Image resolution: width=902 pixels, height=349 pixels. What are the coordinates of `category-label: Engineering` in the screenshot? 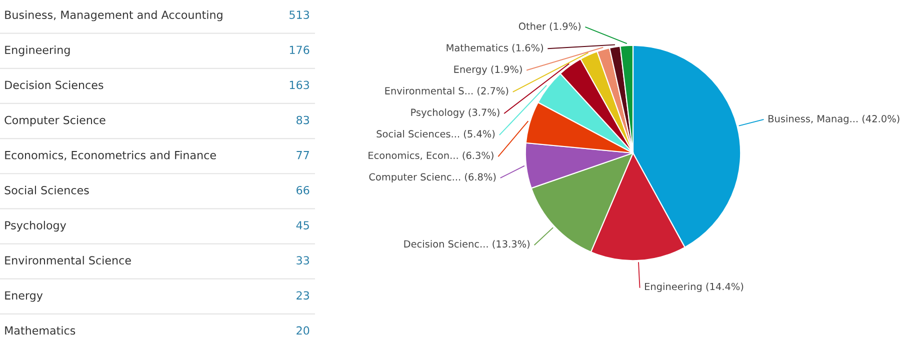 It's located at (37, 50).